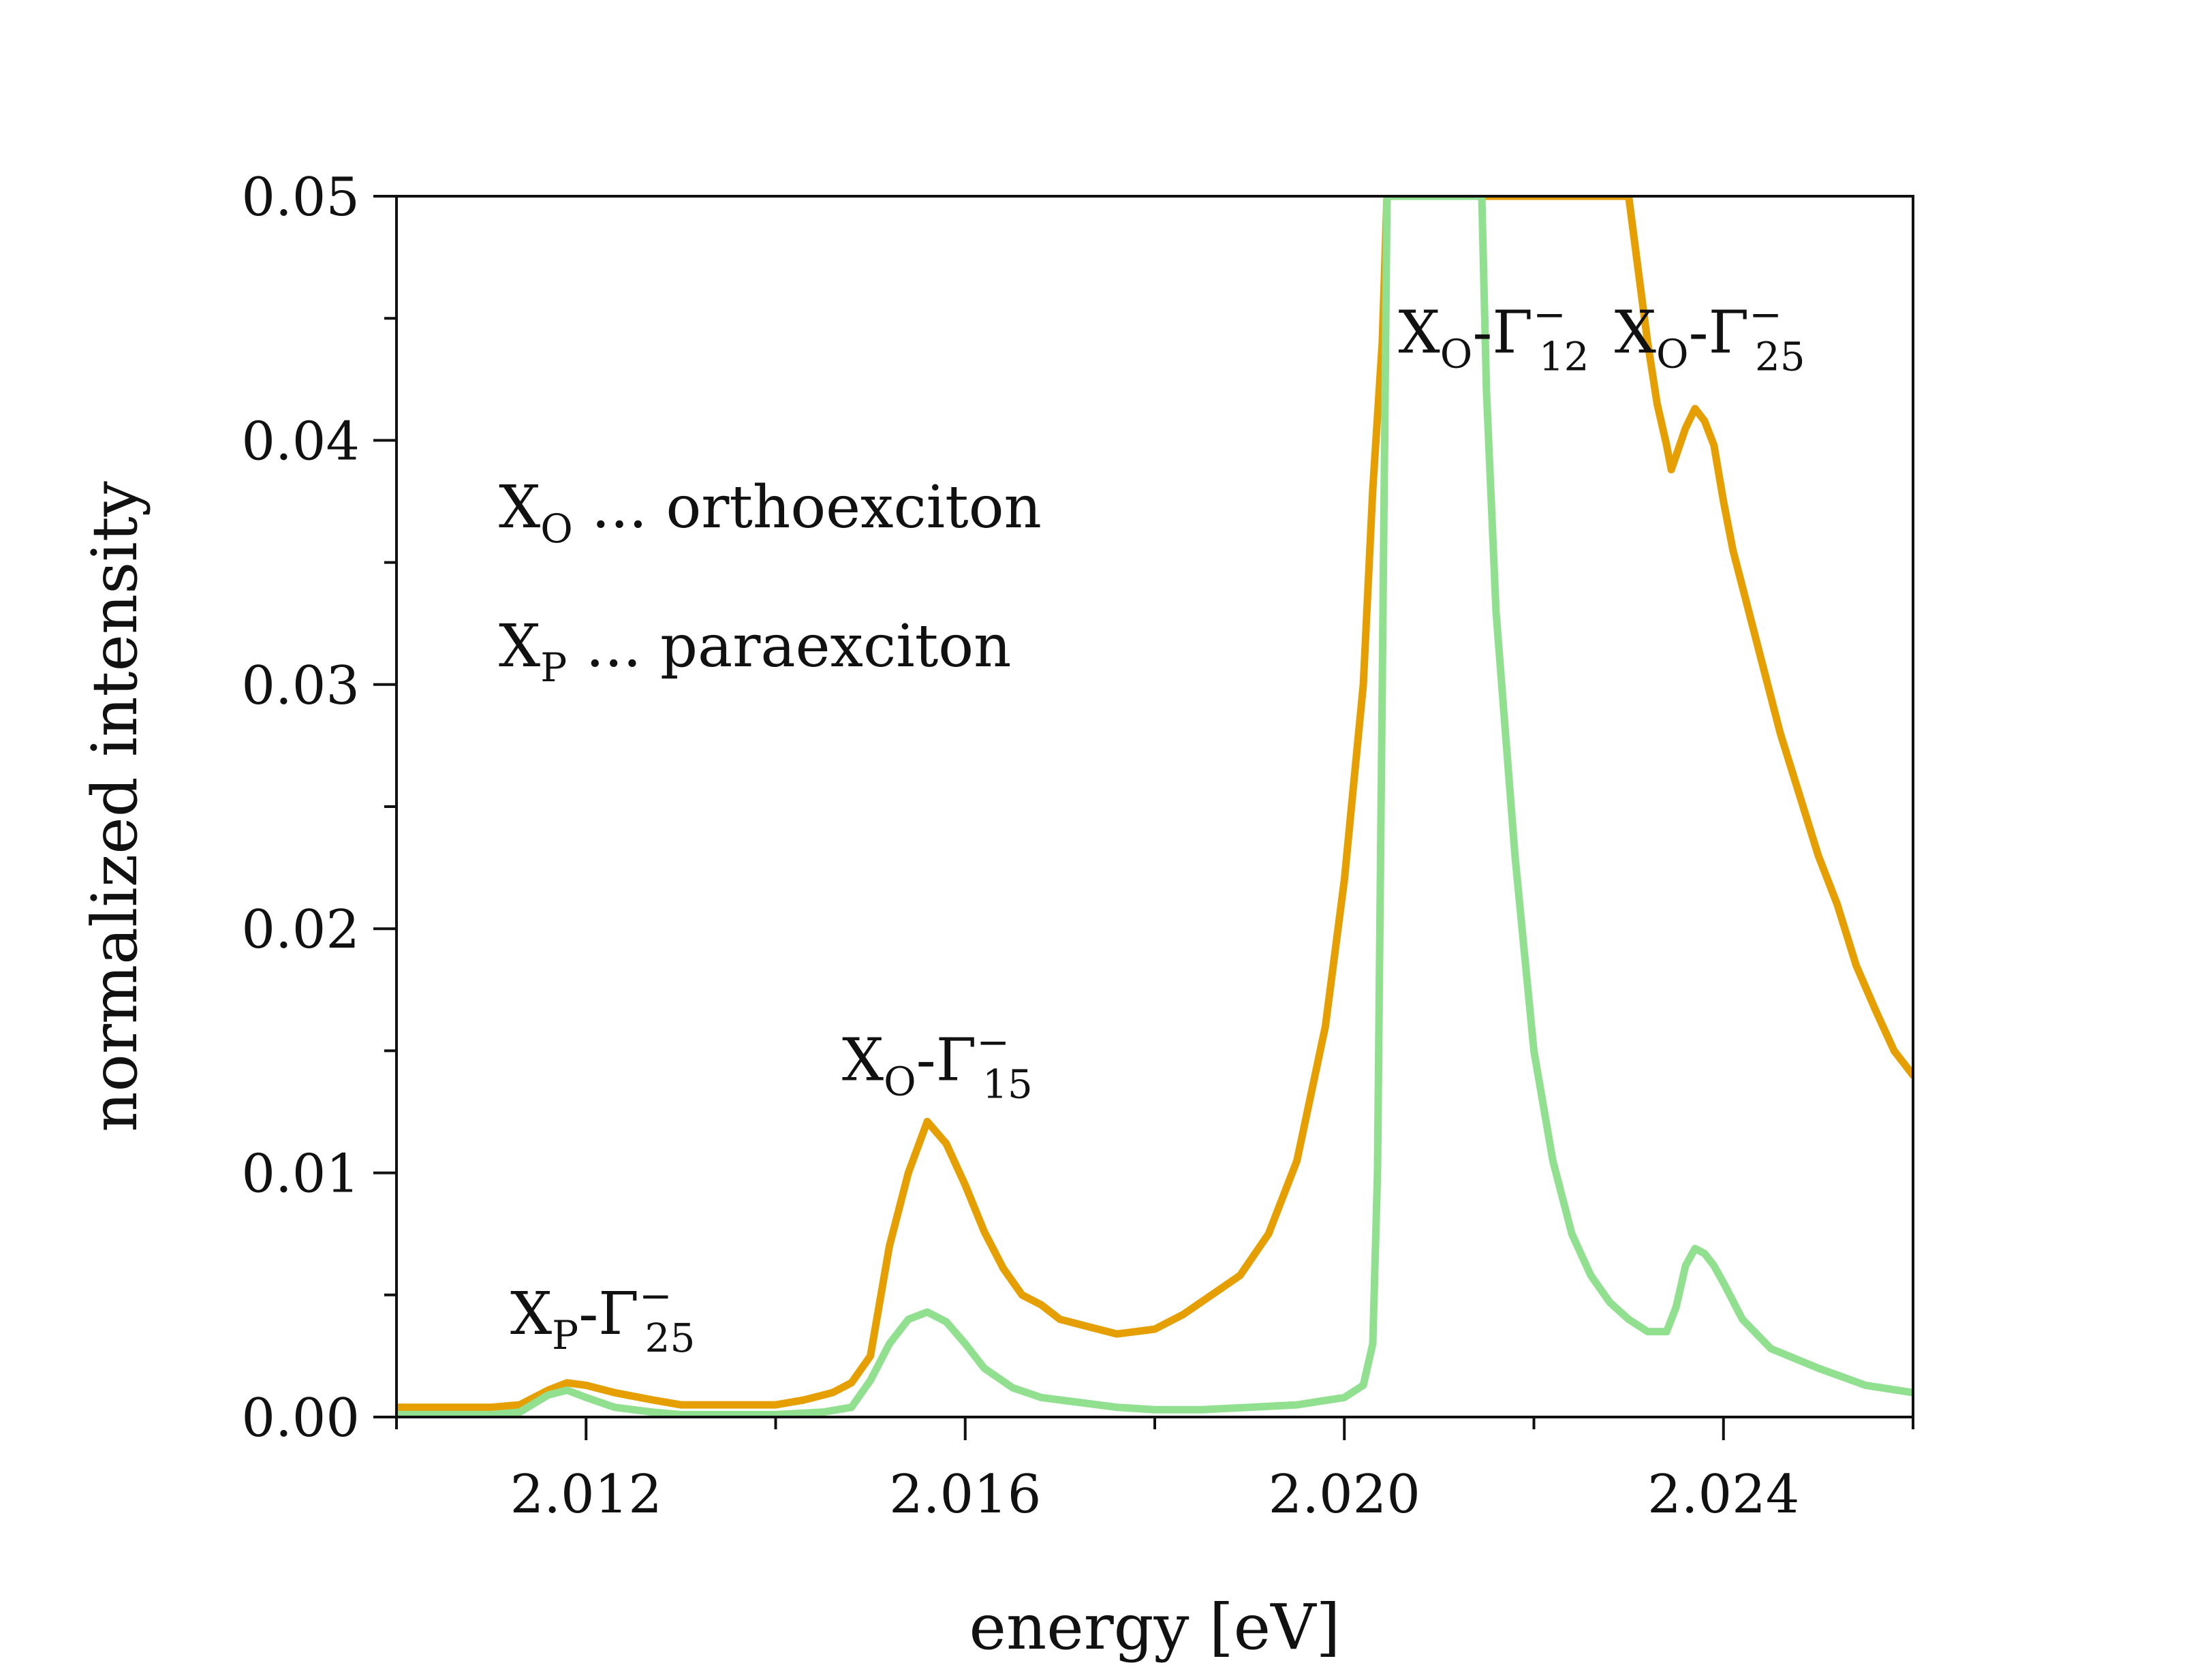  Describe the element at coordinates (1344, 1494) in the screenshot. I see `x-tick-label: 2.020` at that location.